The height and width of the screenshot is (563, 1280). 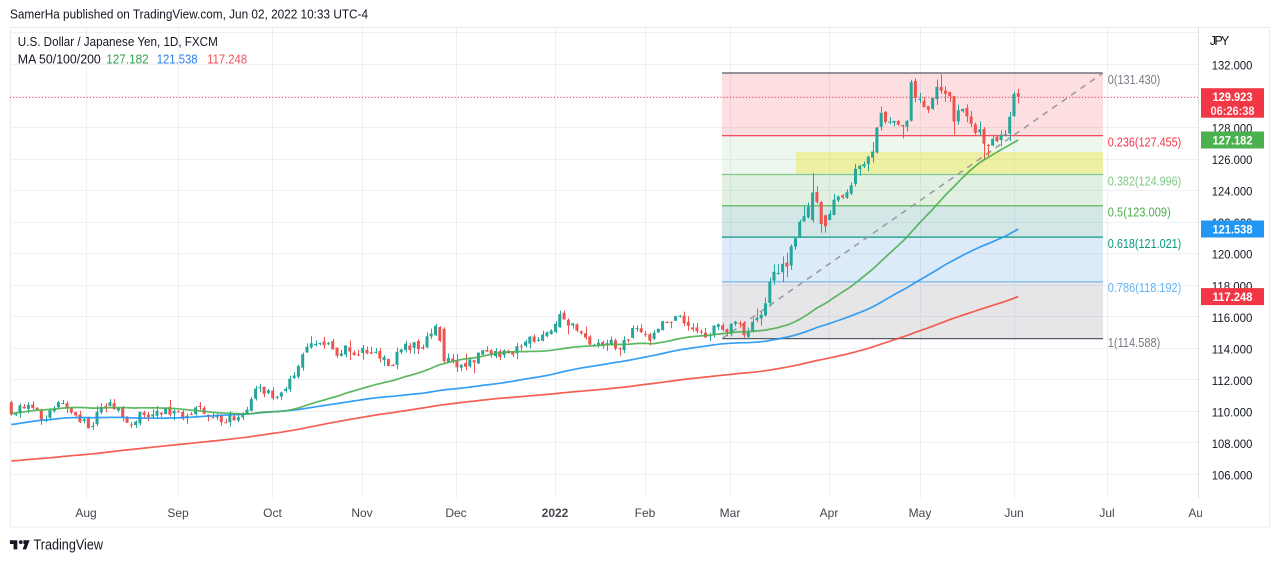 What do you see at coordinates (1233, 111) in the screenshot?
I see `svg-text: 06:26:38` at bounding box center [1233, 111].